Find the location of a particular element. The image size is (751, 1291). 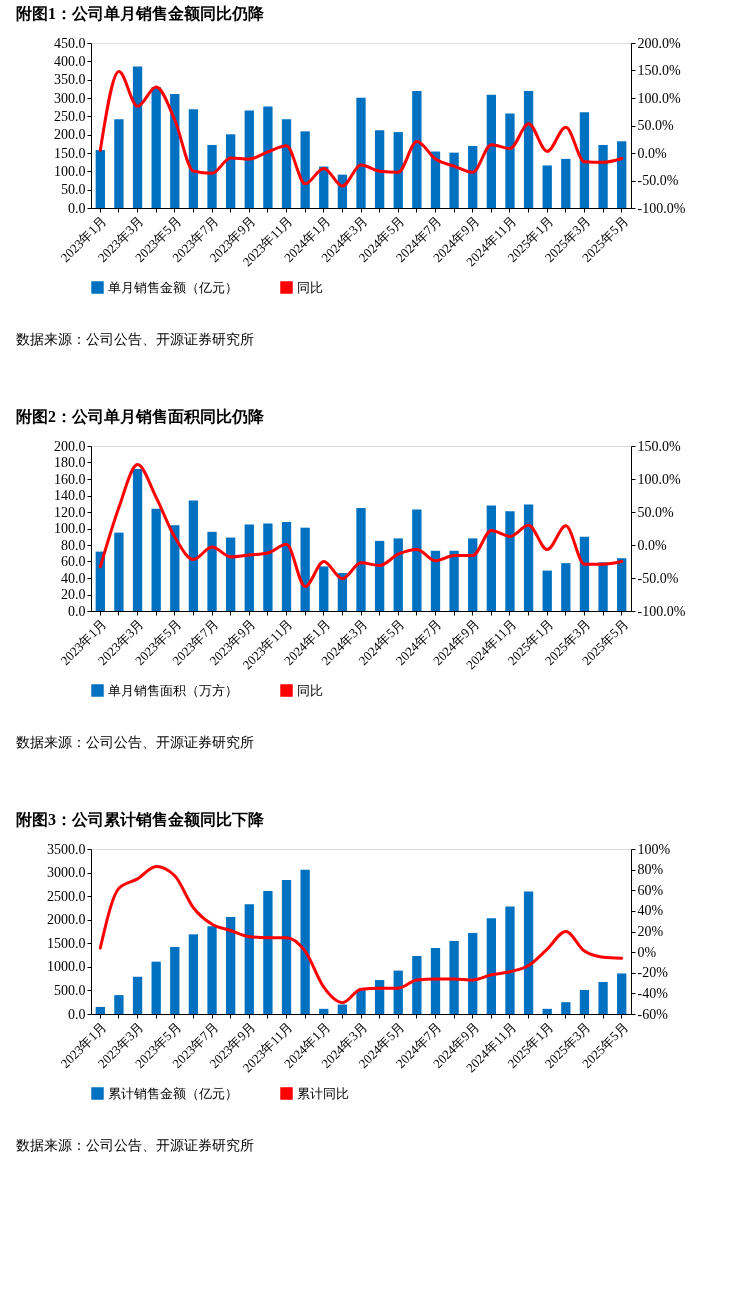

y-tick-label: 180.0 is located at coordinates (70, 462).